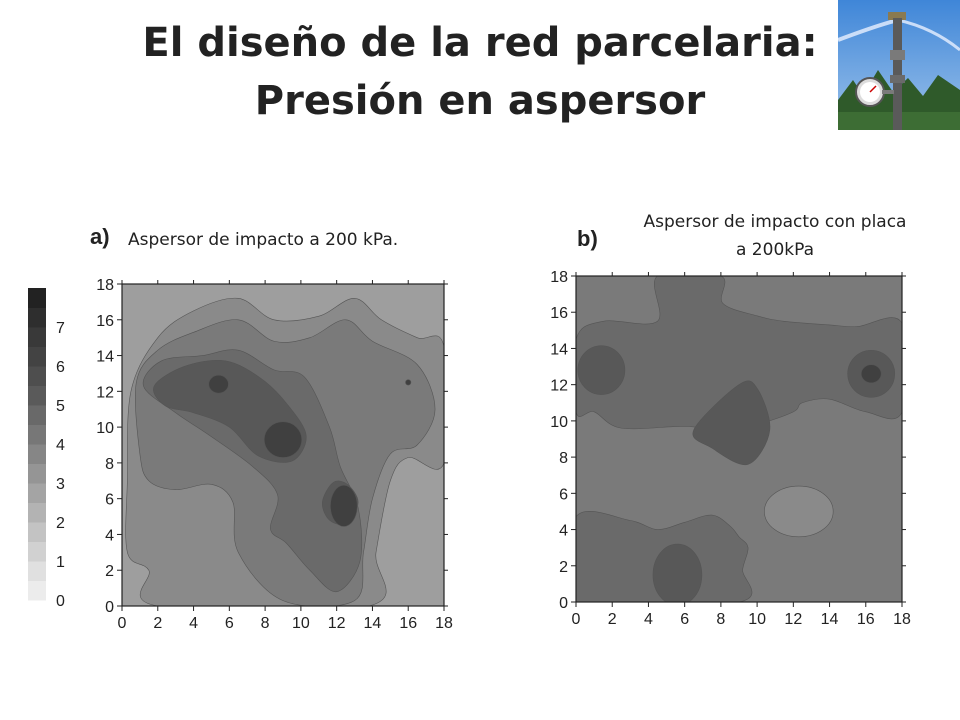 Image resolution: width=960 pixels, height=720 pixels. What do you see at coordinates (480, 43) in the screenshot?
I see `slide-title-line1: El diseño de la red parcelaria:` at bounding box center [480, 43].